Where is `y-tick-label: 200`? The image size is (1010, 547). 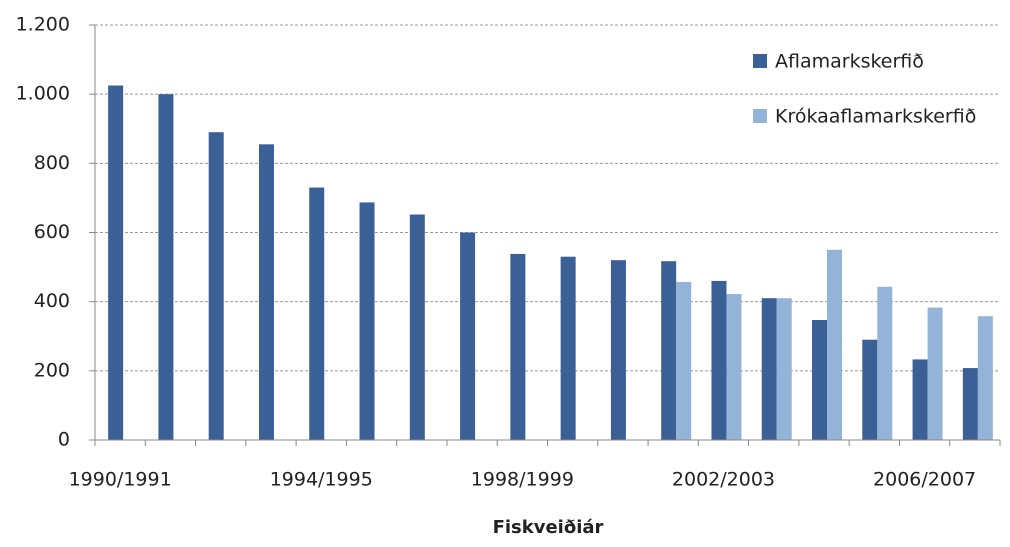 y-tick-label: 200 is located at coordinates (52, 370).